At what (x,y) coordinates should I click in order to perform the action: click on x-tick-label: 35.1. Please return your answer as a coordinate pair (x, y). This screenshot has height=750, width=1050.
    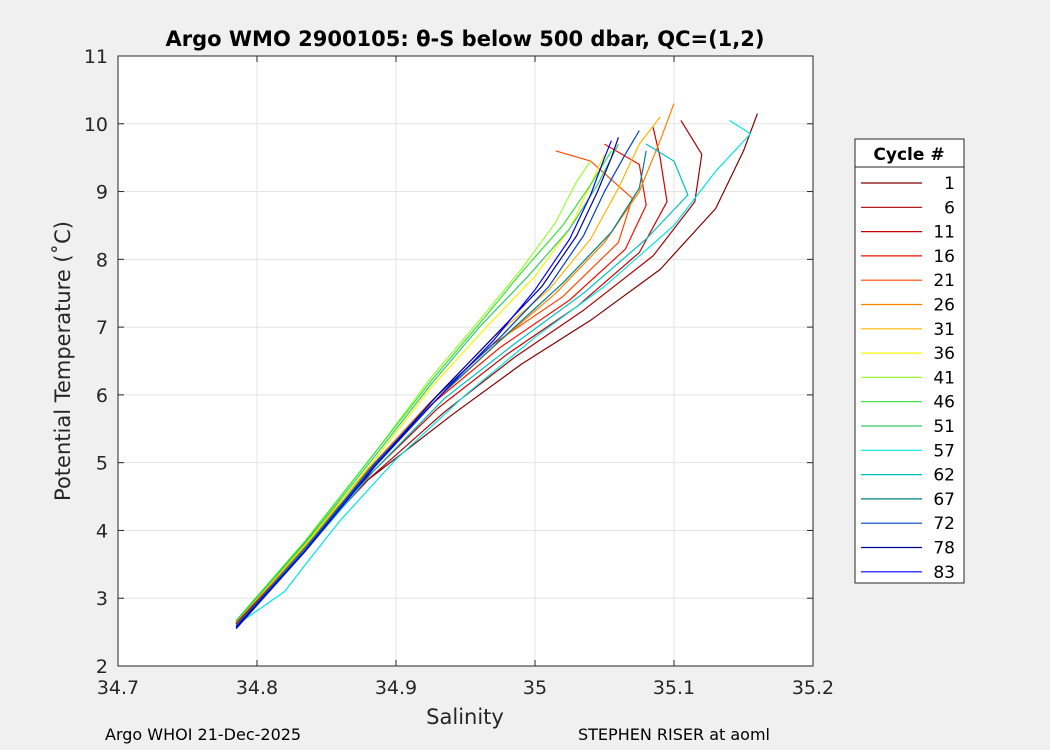
    Looking at the image, I should click on (674, 688).